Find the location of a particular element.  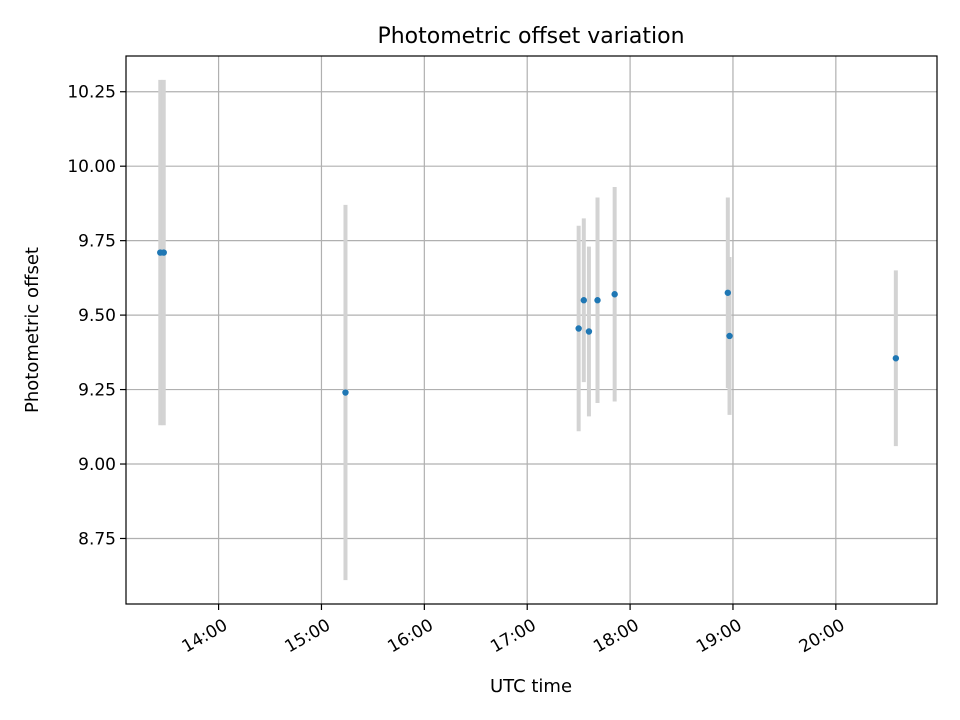

chart-title: Photometric offset variation is located at coordinates (530, 36).